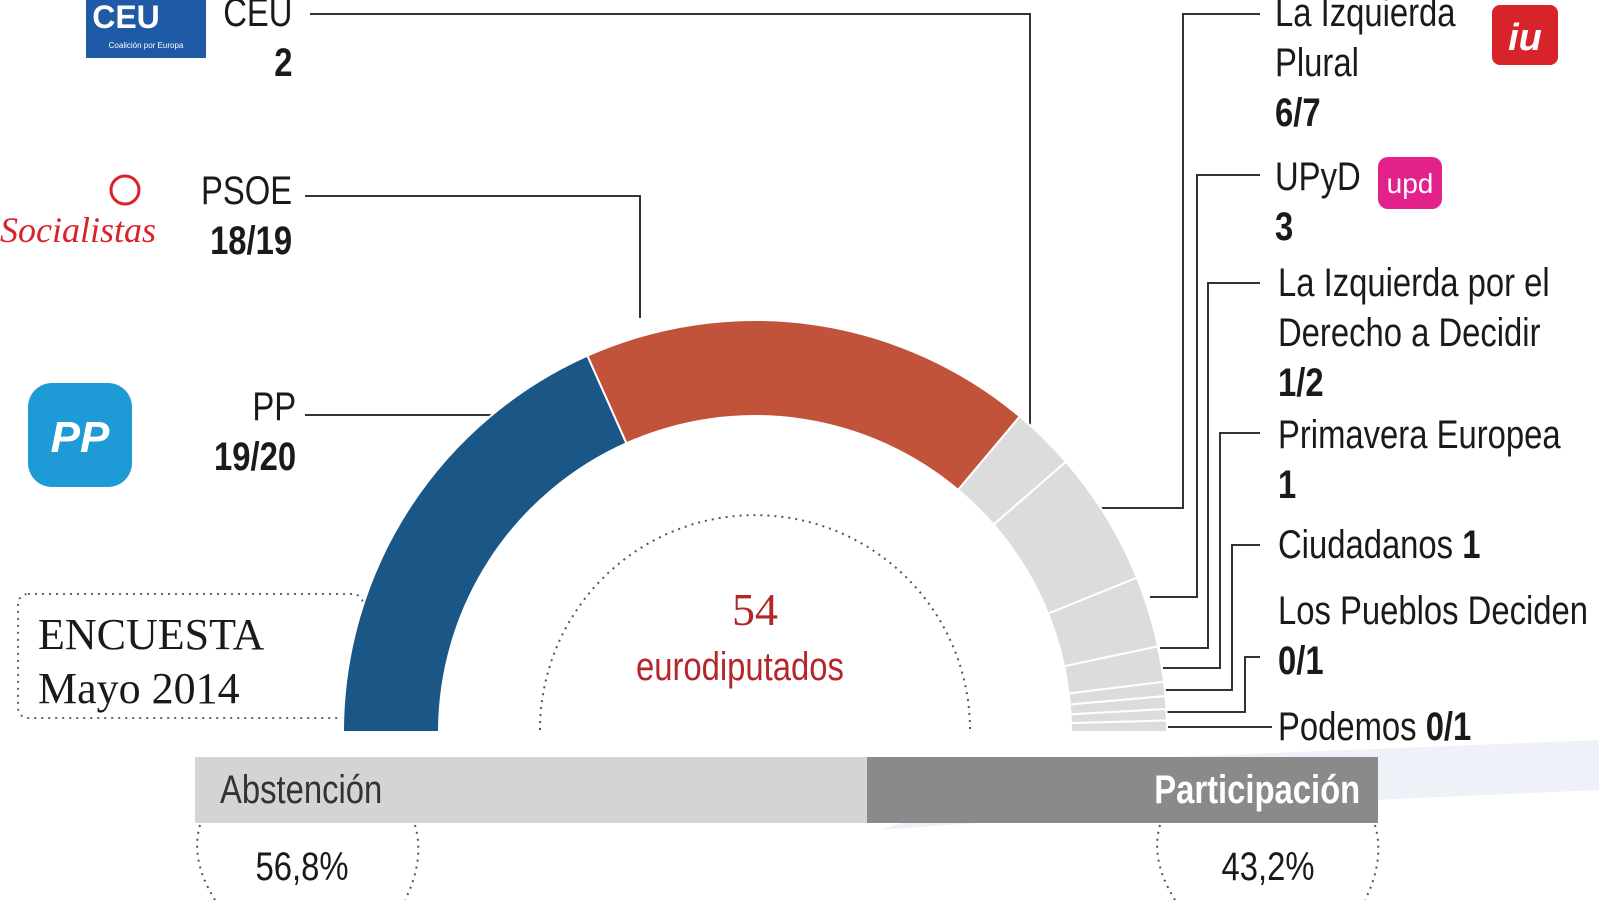 The image size is (1599, 900). What do you see at coordinates (1318, 177) in the screenshot?
I see `party-name: UPyD` at bounding box center [1318, 177].